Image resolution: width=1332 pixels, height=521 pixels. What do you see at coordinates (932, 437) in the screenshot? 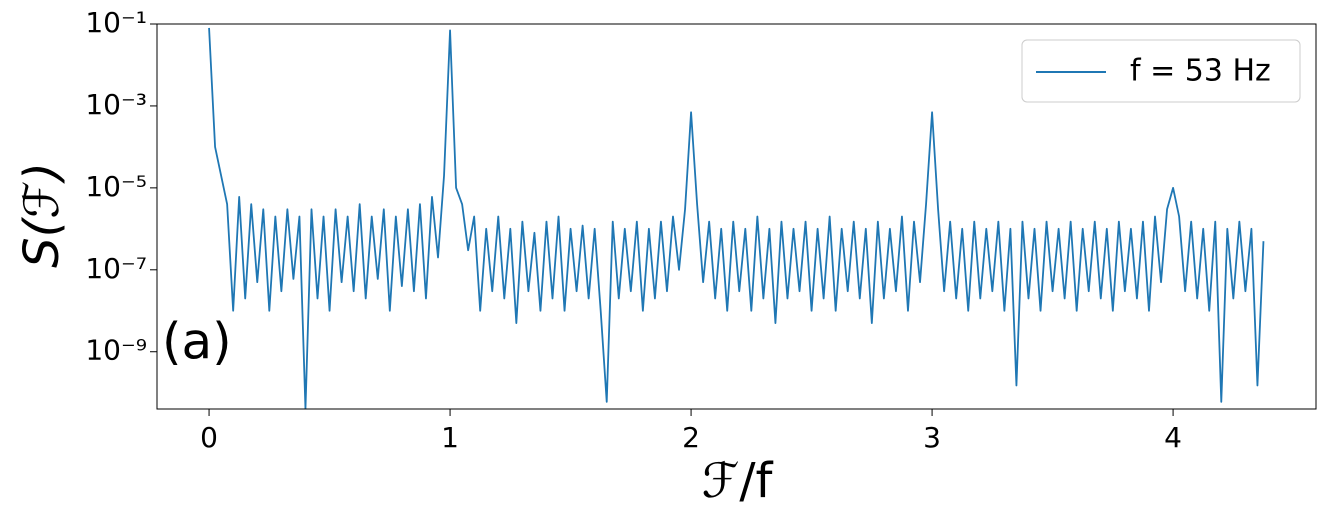
I see `x-tick-label: 3` at bounding box center [932, 437].